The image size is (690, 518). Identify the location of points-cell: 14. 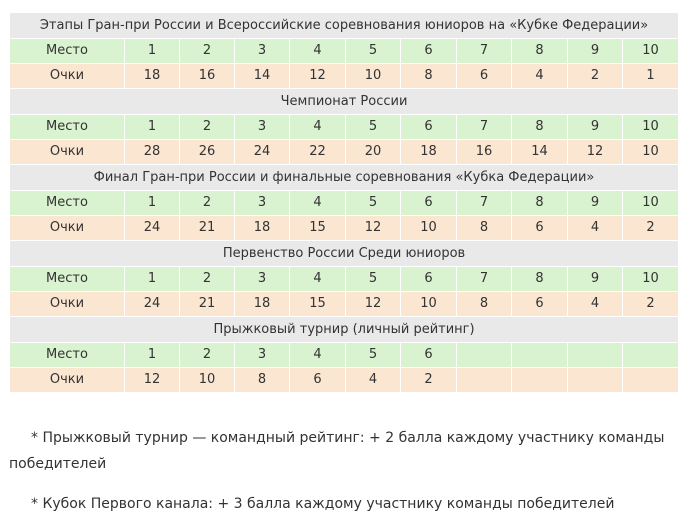
(262, 76).